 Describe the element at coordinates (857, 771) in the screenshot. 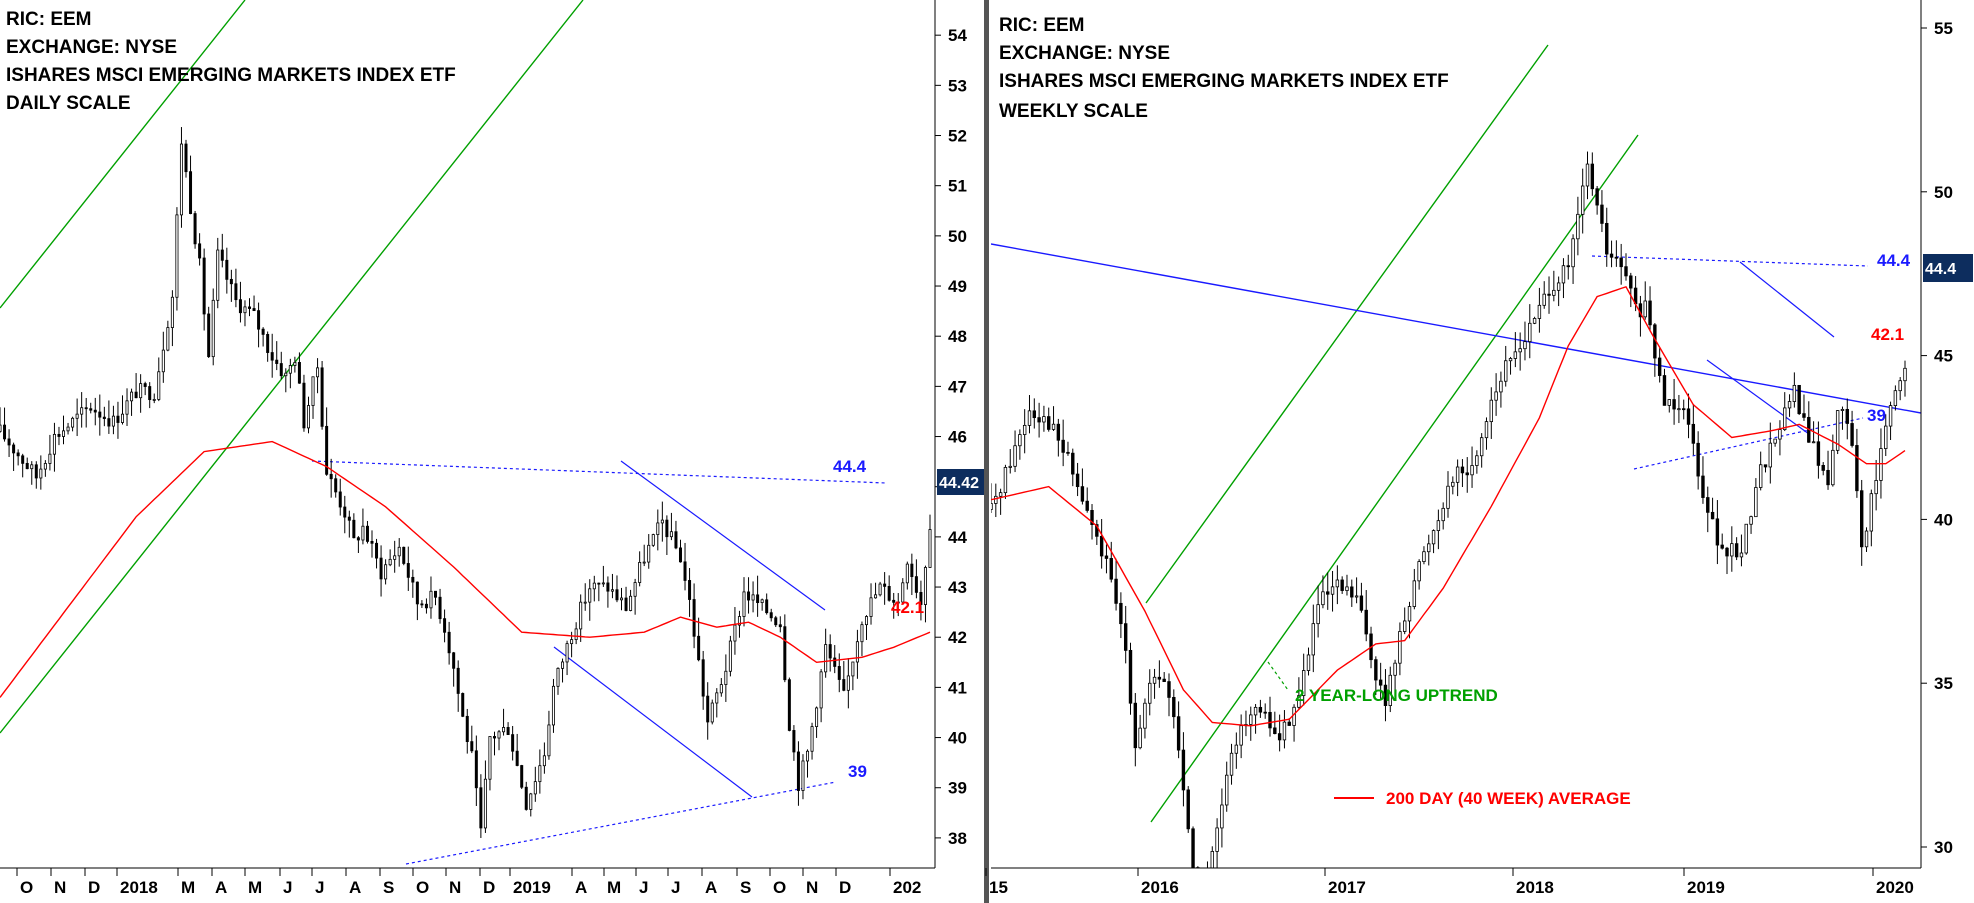

I see `left-support-label: 39` at that location.